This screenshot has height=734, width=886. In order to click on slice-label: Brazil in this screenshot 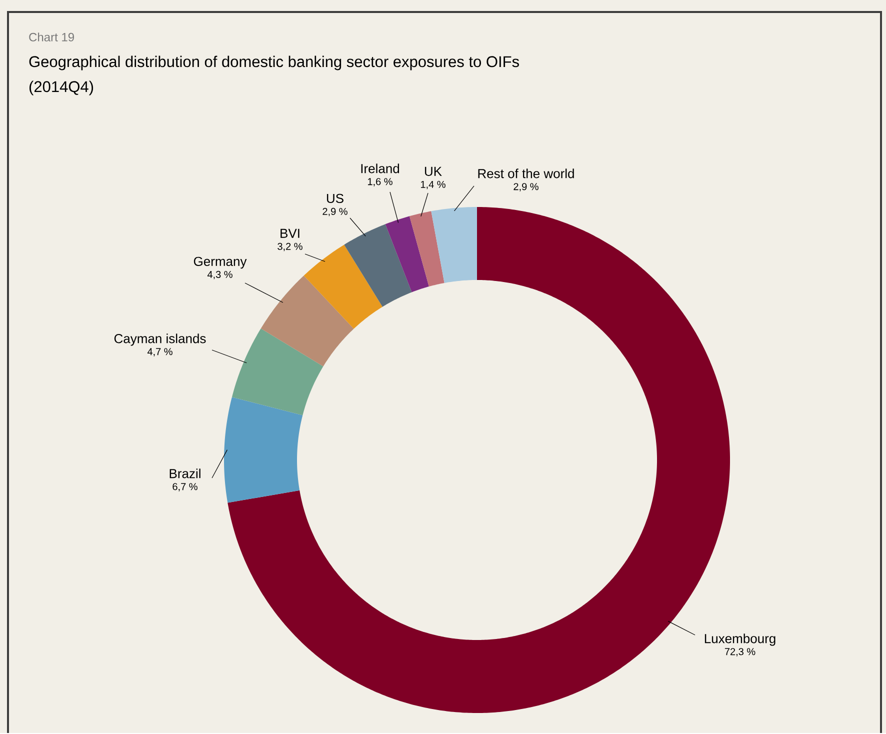, I will do `click(185, 473)`.